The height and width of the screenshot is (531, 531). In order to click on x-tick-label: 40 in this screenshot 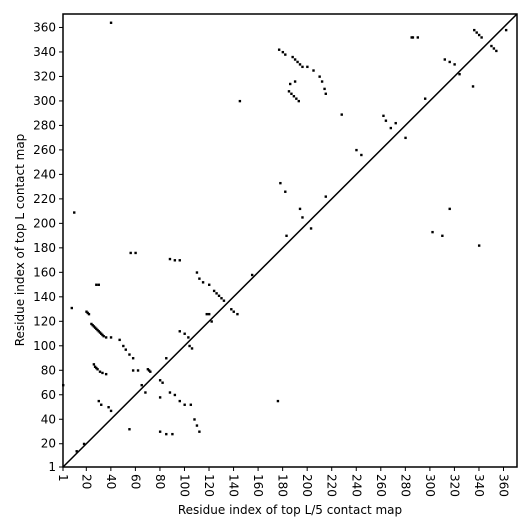, I will do `click(111, 481)`.